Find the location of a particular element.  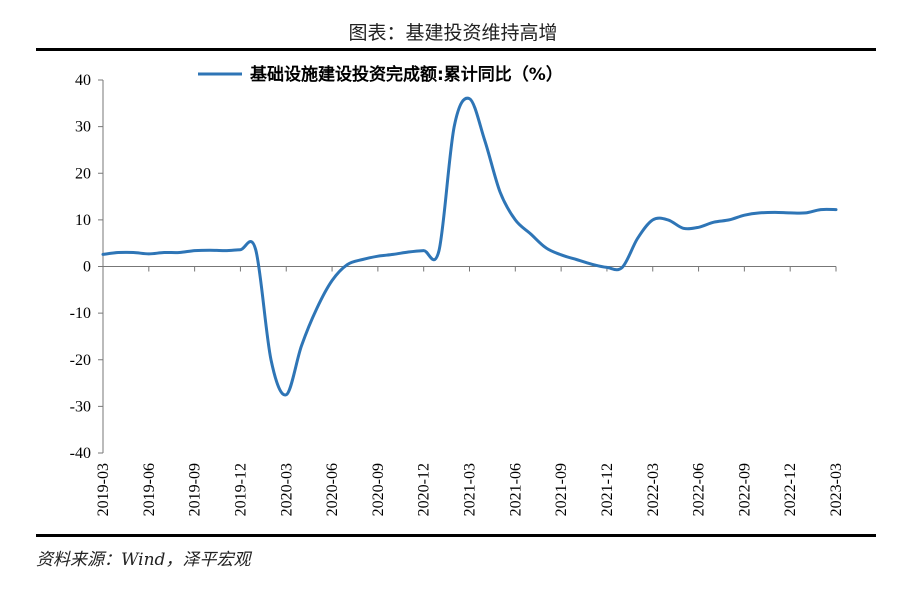

x-tick-label: 2020-12 is located at coordinates (424, 489).